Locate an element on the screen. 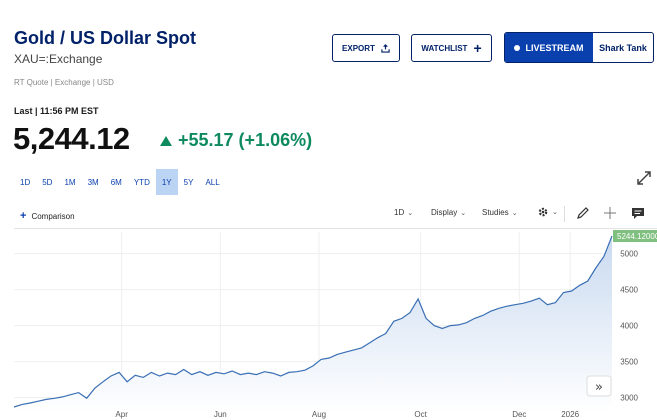 The width and height of the screenshot is (657, 420). double-chevron-right-icon: » is located at coordinates (599, 387).